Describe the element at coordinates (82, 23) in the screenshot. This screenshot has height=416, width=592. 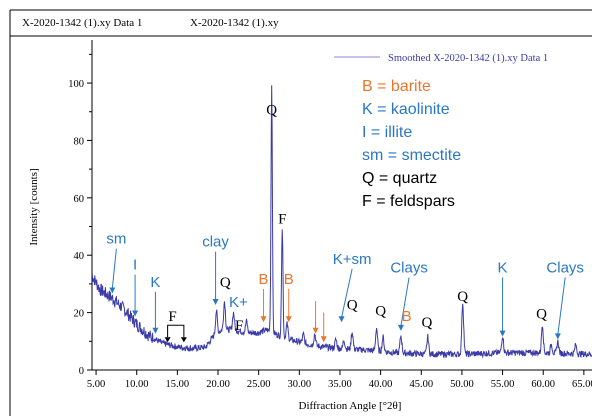
I see `header-title-left: X-2020-1342 (1).xy Data 1` at that location.